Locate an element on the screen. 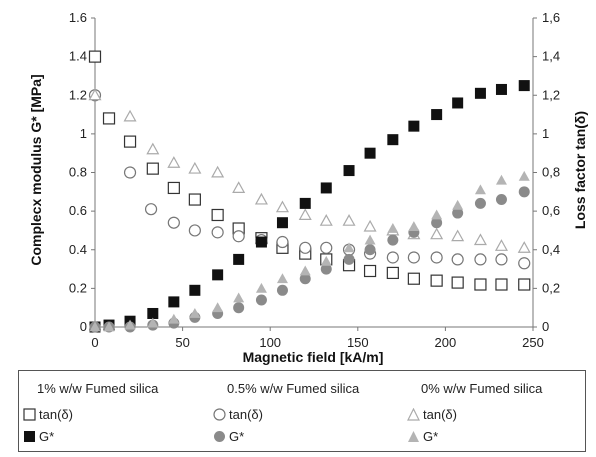 This screenshot has width=596, height=457. y2-tick-label: 0,6 is located at coordinates (551, 210).